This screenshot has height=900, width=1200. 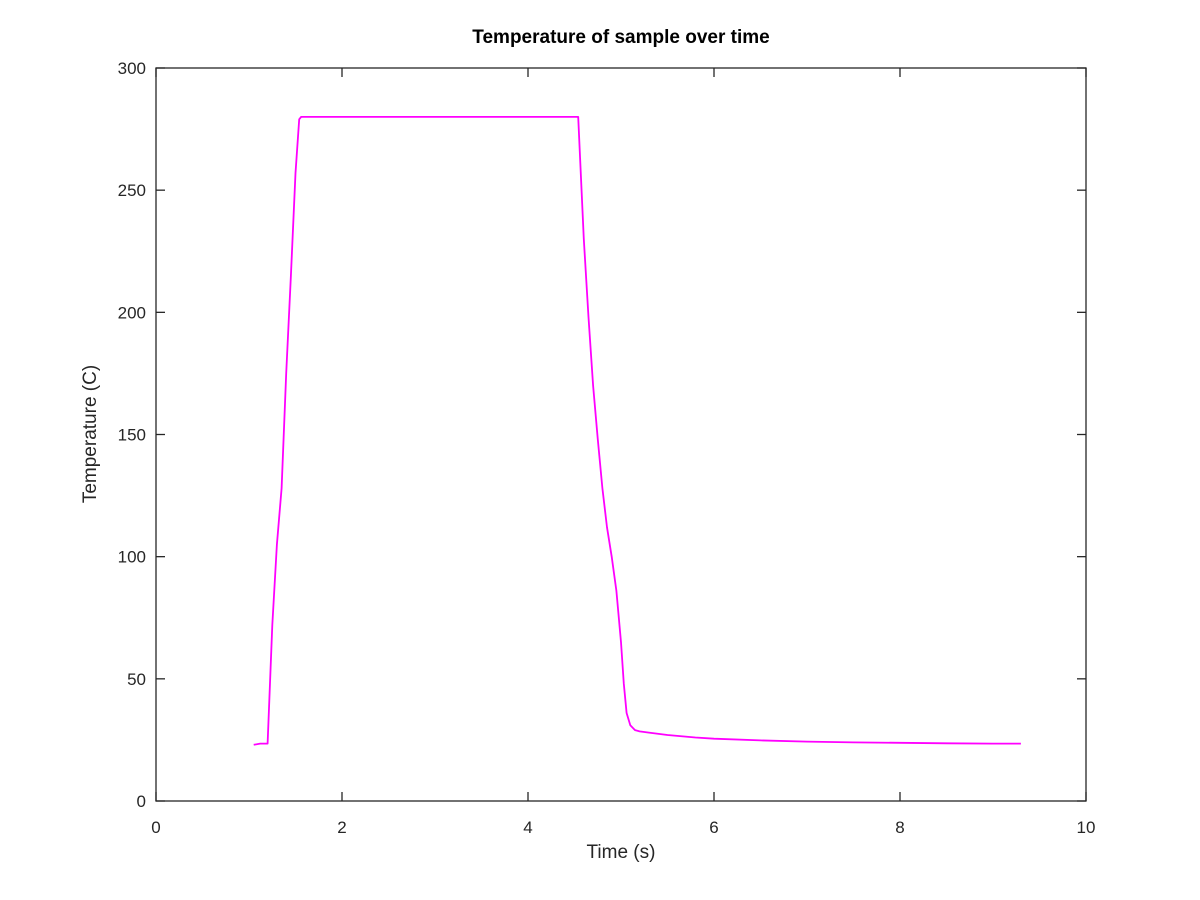 I want to click on y-tick-label: 250, so click(x=132, y=190).